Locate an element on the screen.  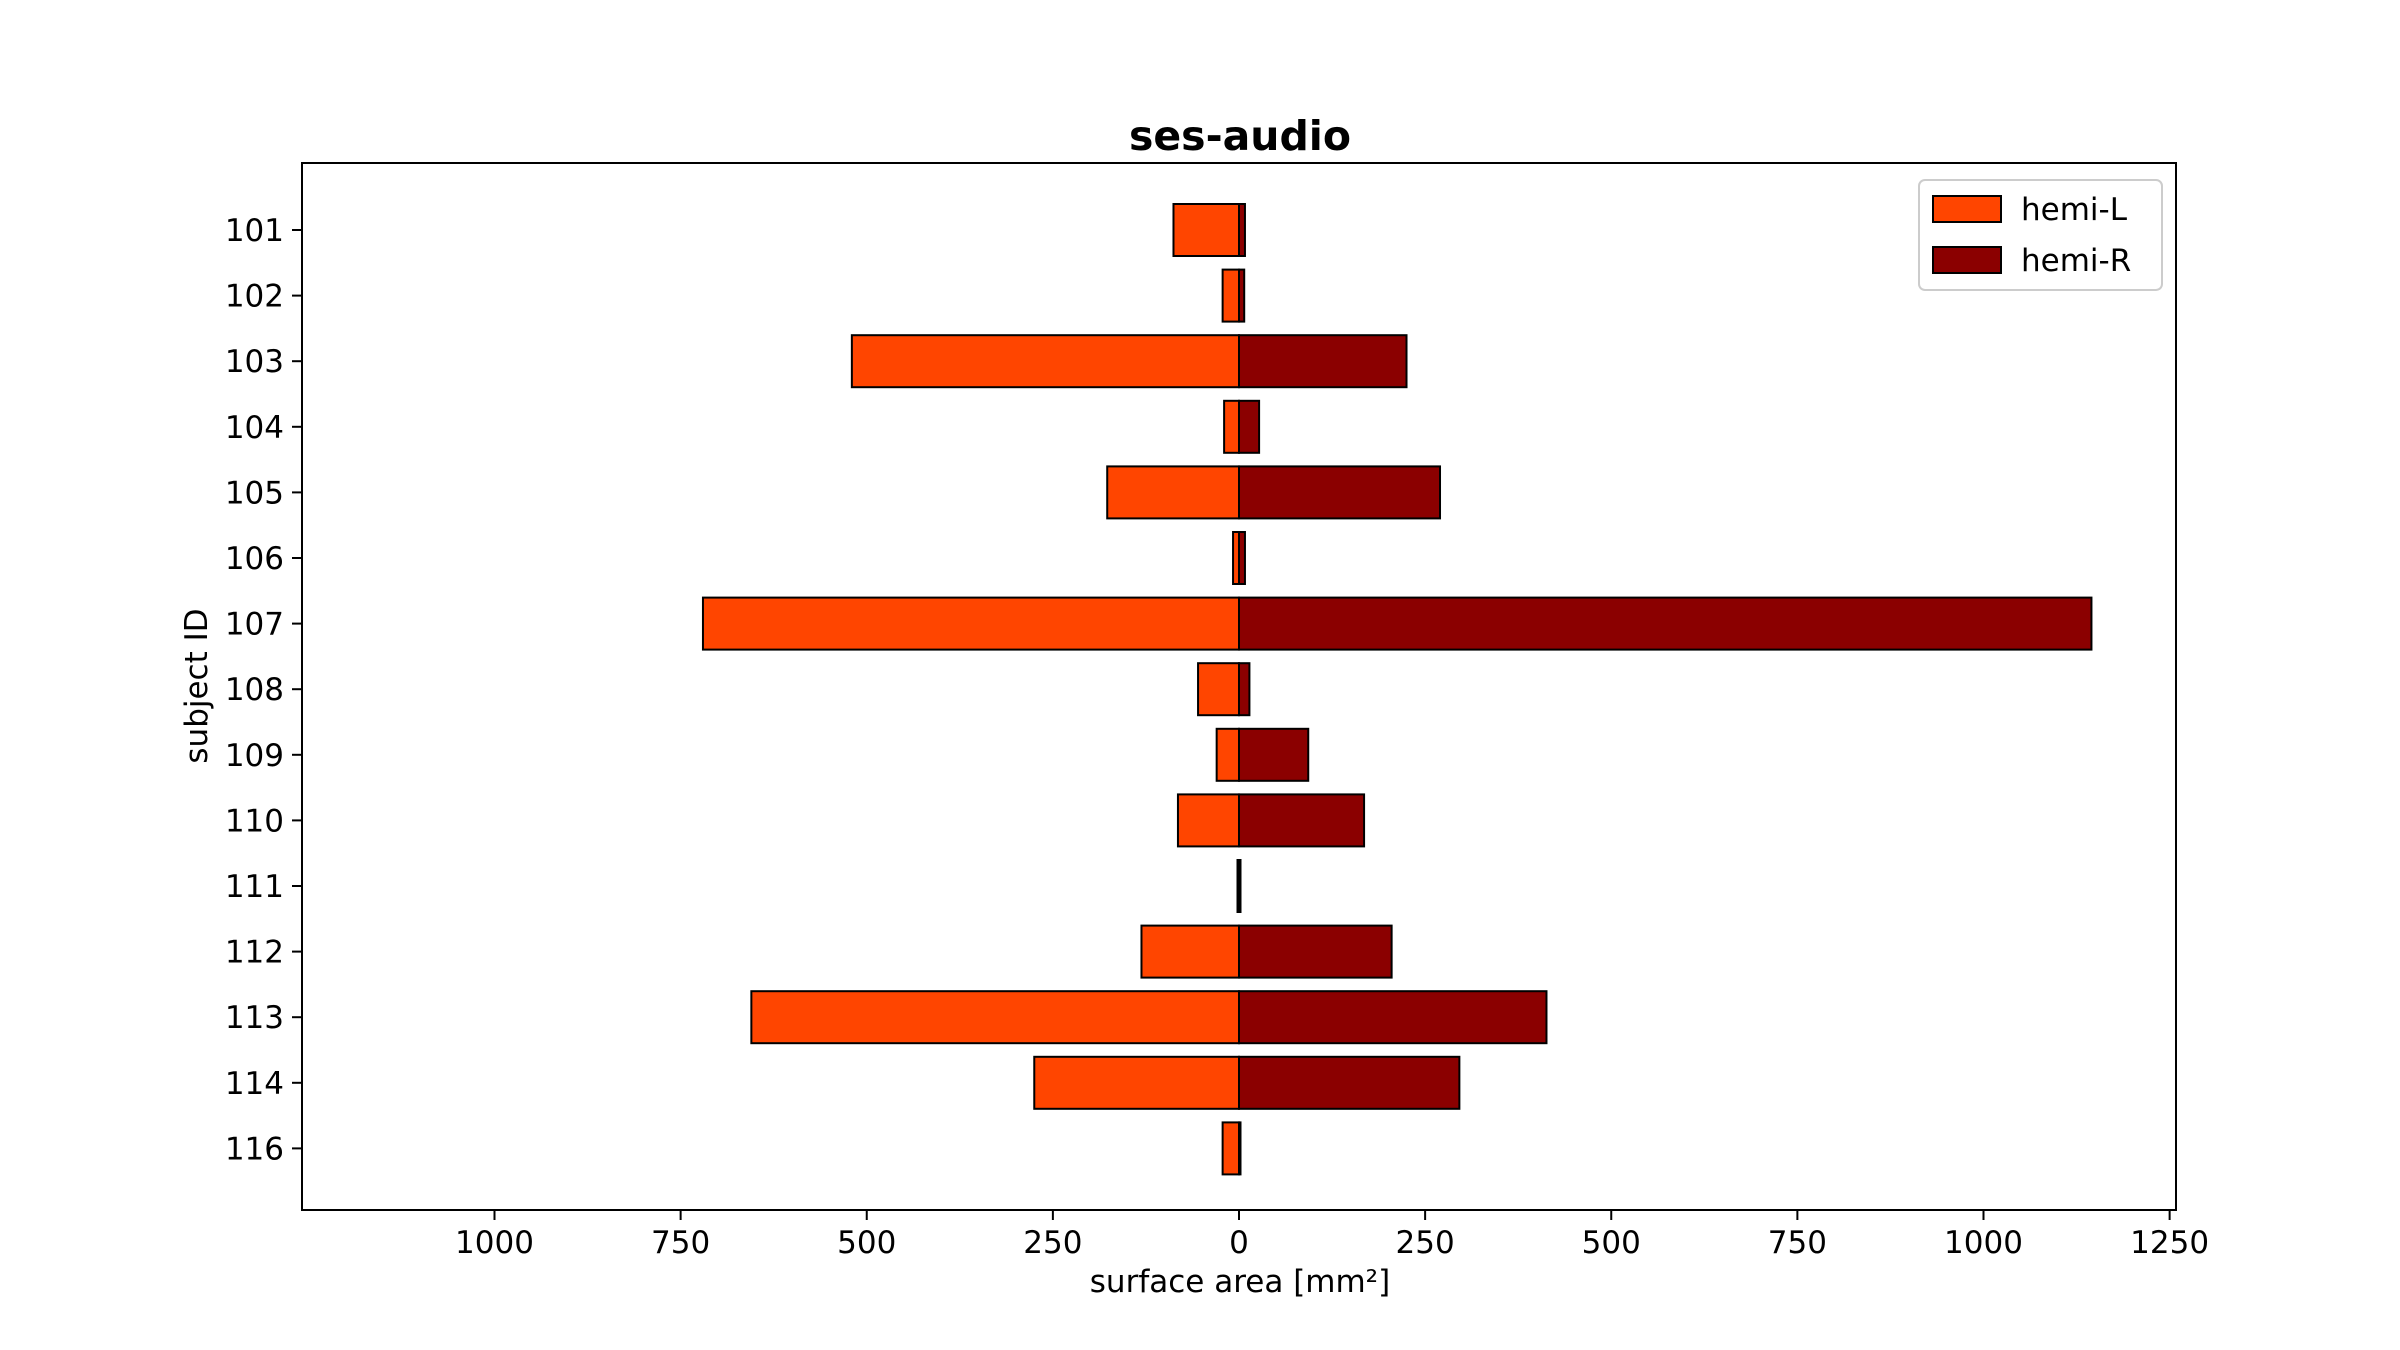
y-tick-label: 113 is located at coordinates (254, 1018).